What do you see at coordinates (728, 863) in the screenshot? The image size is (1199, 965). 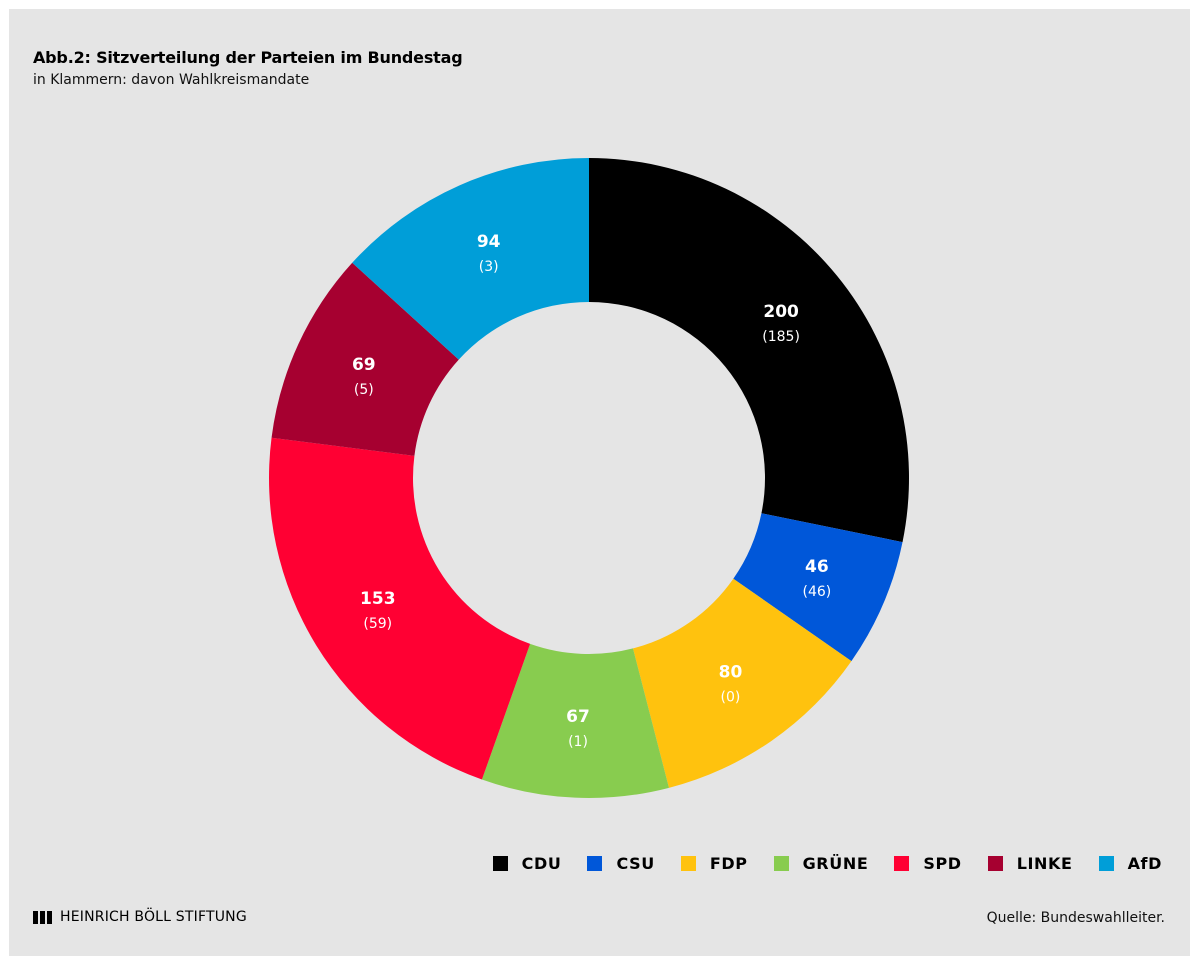 I see `legend-label-fdp: FDP` at bounding box center [728, 863].